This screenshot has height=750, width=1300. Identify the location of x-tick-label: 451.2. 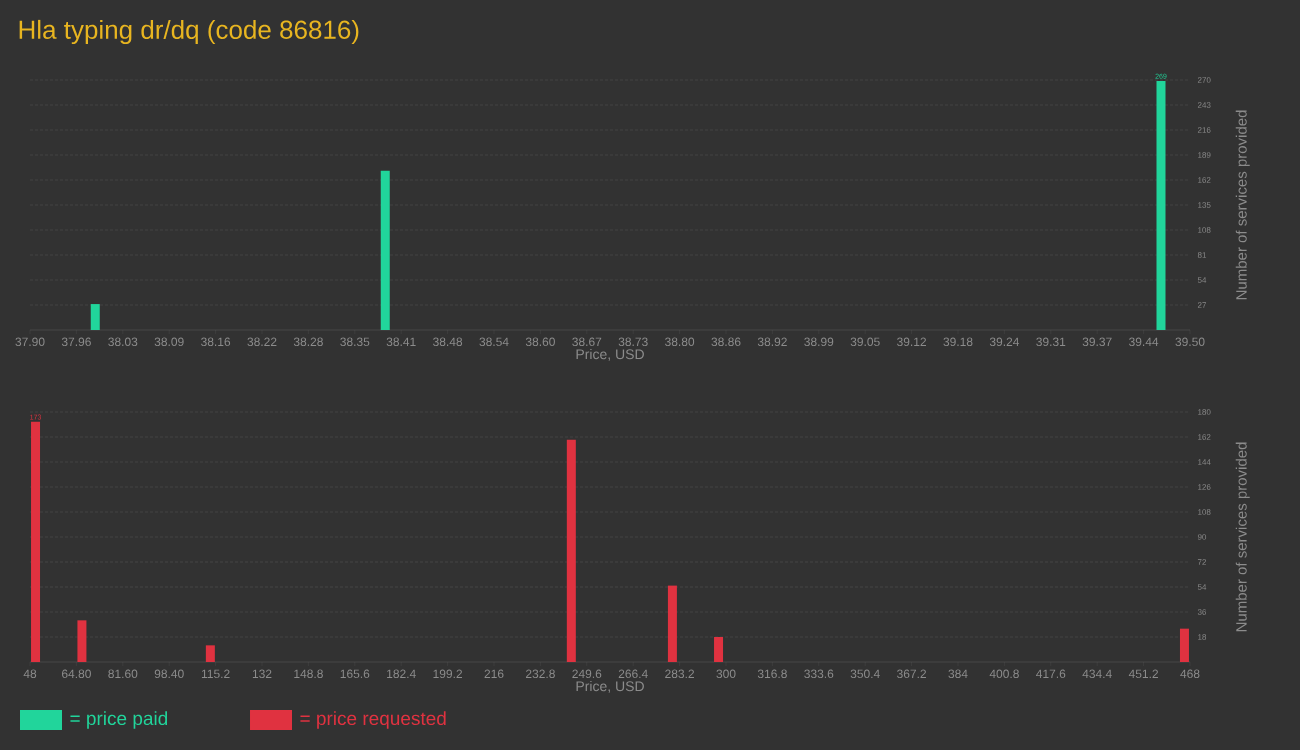
(1143, 674).